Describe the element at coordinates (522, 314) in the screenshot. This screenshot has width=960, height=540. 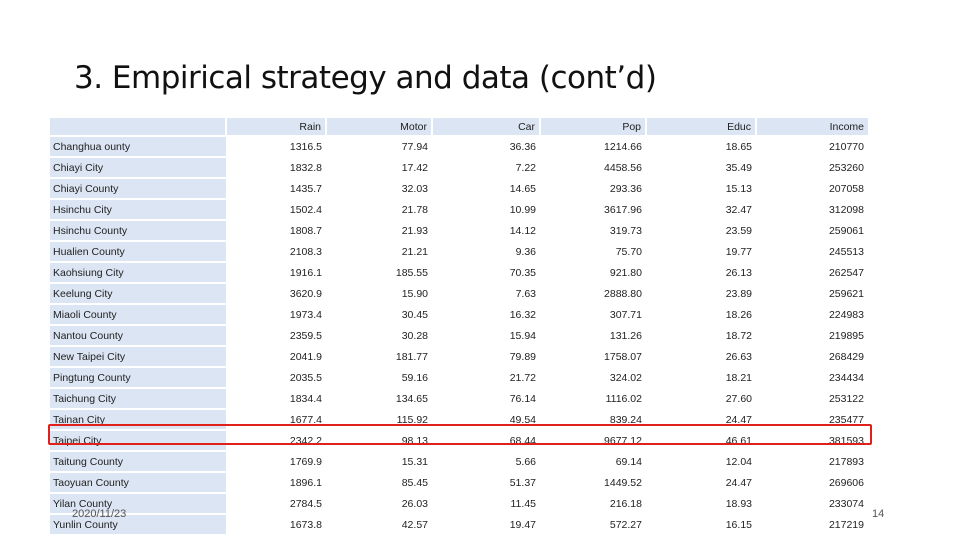
I see `car-value: 16.32` at that location.